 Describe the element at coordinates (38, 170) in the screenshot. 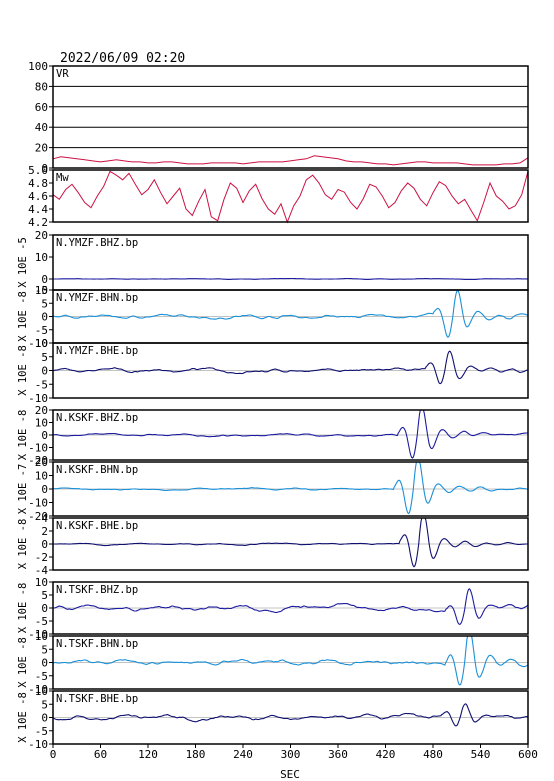

I see `y-tick-label: 5.0` at that location.